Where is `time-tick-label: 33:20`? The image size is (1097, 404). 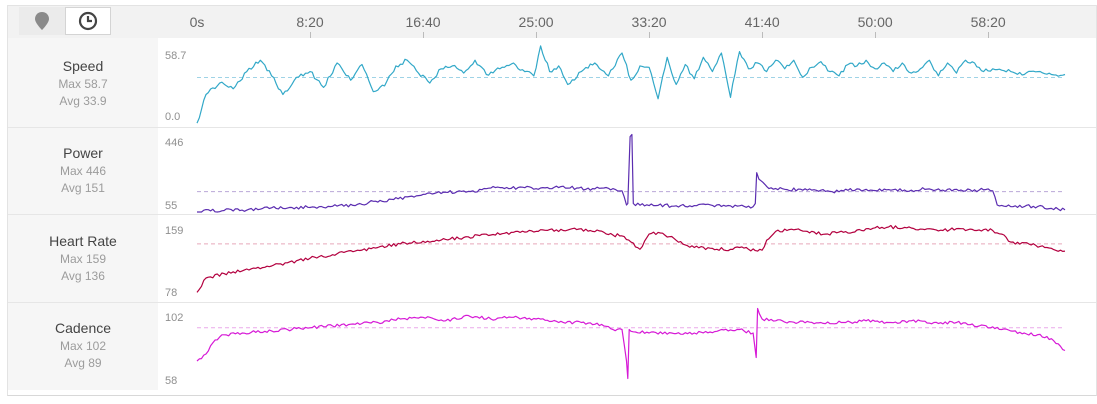 time-tick-label: 33:20 is located at coordinates (649, 22).